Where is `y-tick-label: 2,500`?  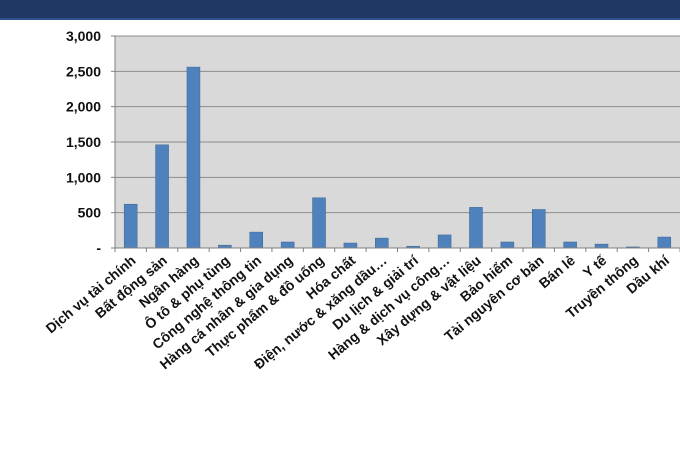 y-tick-label: 2,500 is located at coordinates (83, 71).